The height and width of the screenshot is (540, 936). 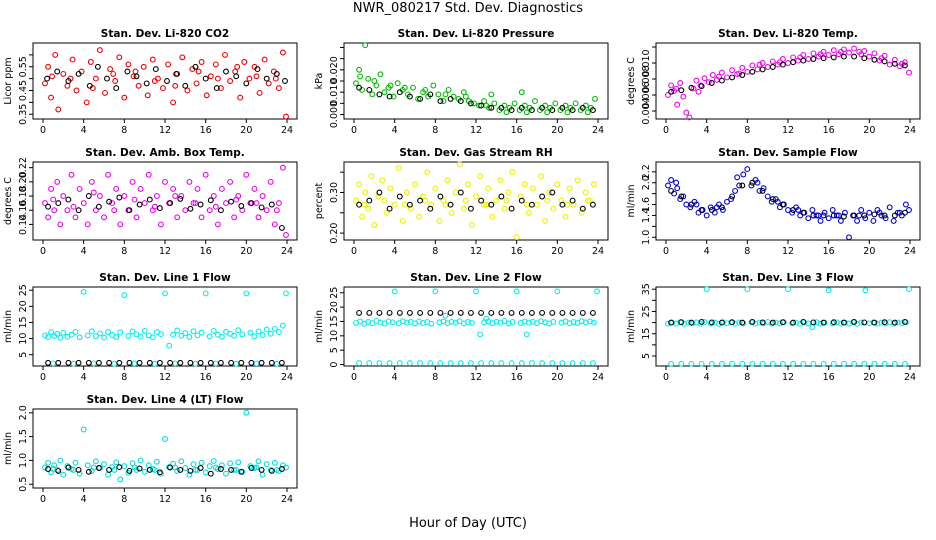 I want to click on x-tick-label: 20, so click(x=246, y=377).